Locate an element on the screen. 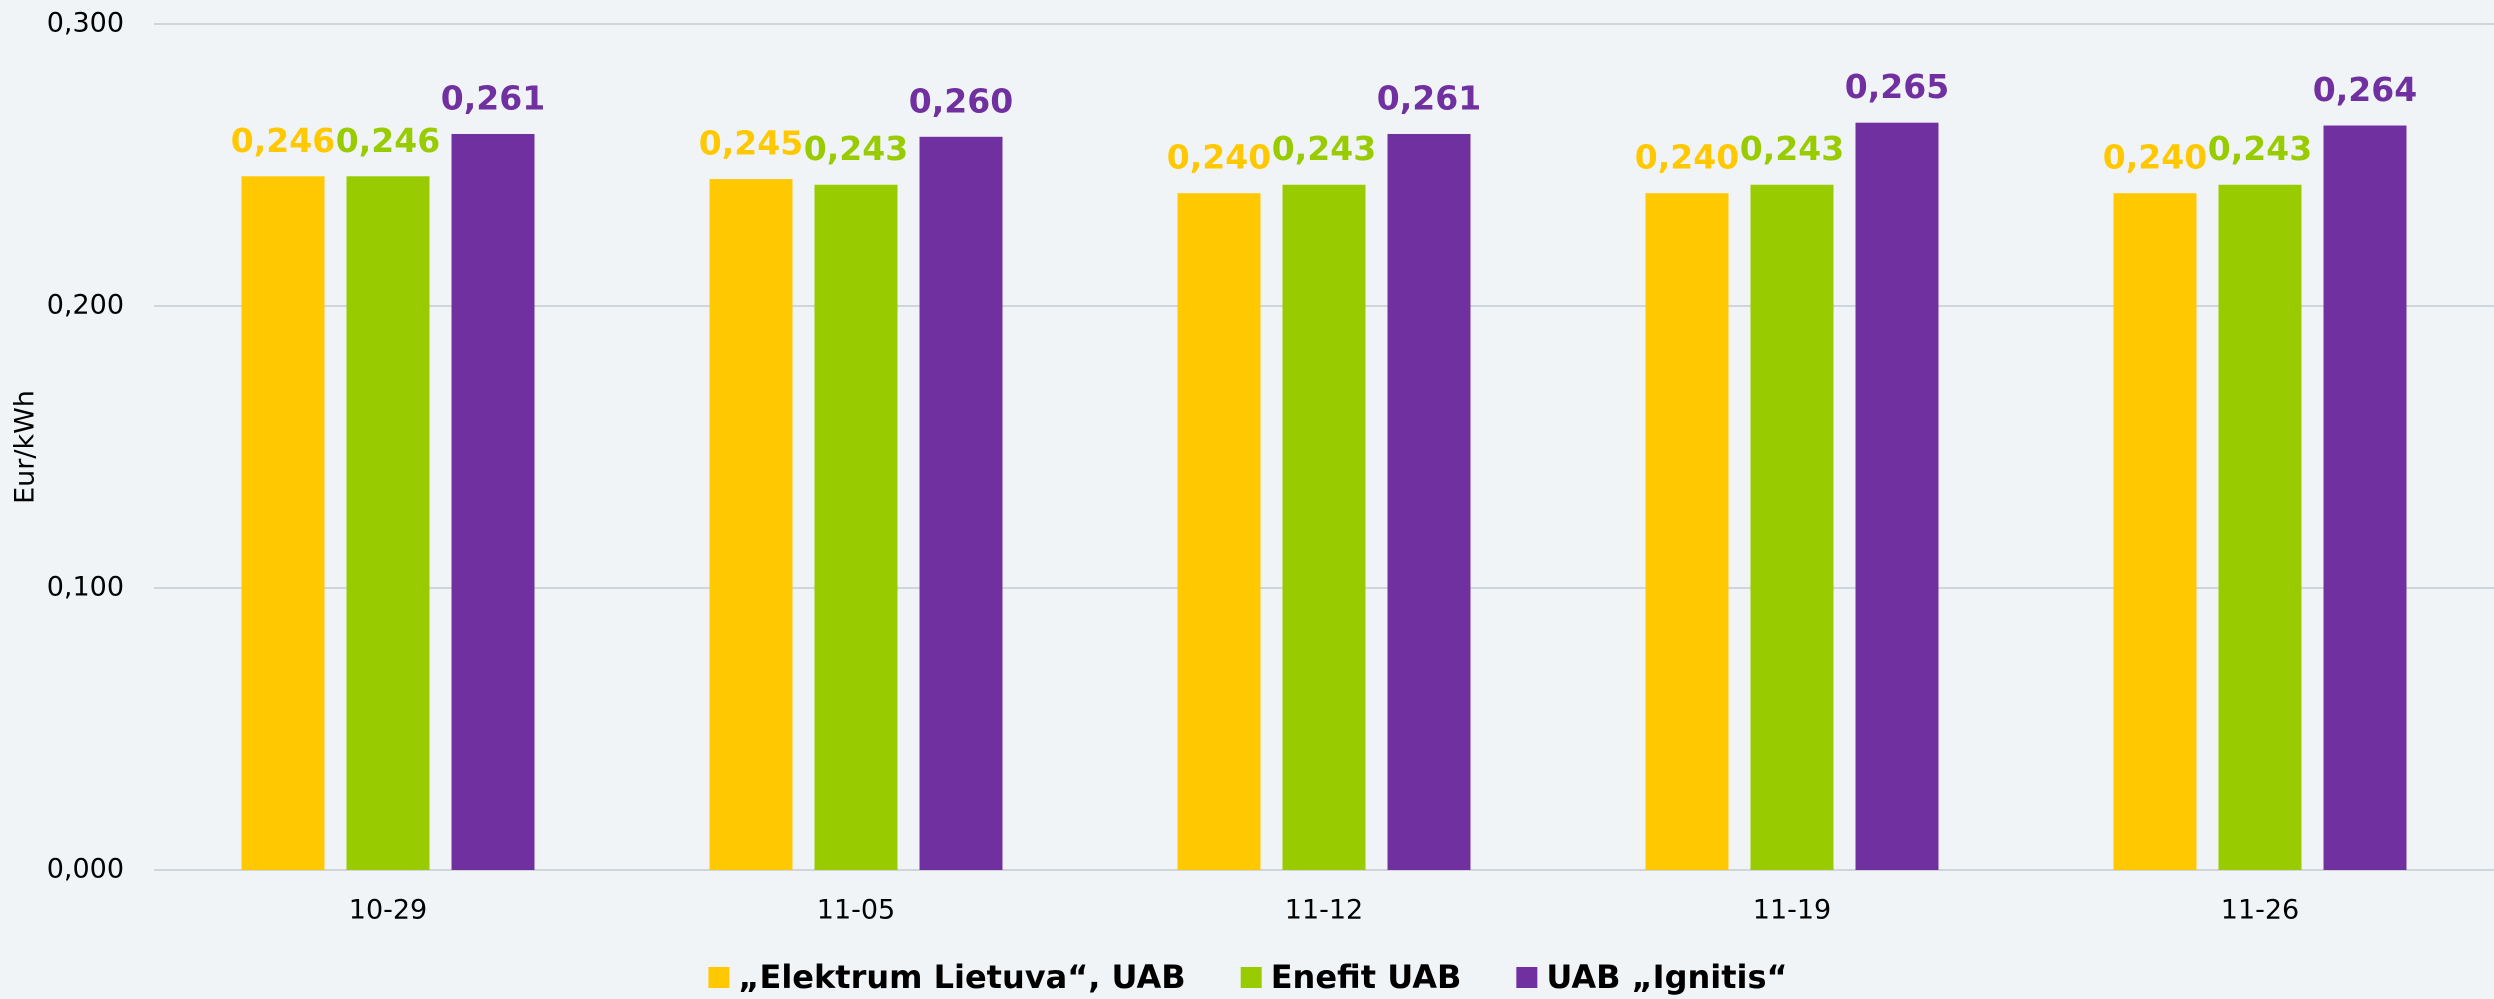 The image size is (2494, 999). legend-label: UAB „Ignitis“ is located at coordinates (1666, 977).